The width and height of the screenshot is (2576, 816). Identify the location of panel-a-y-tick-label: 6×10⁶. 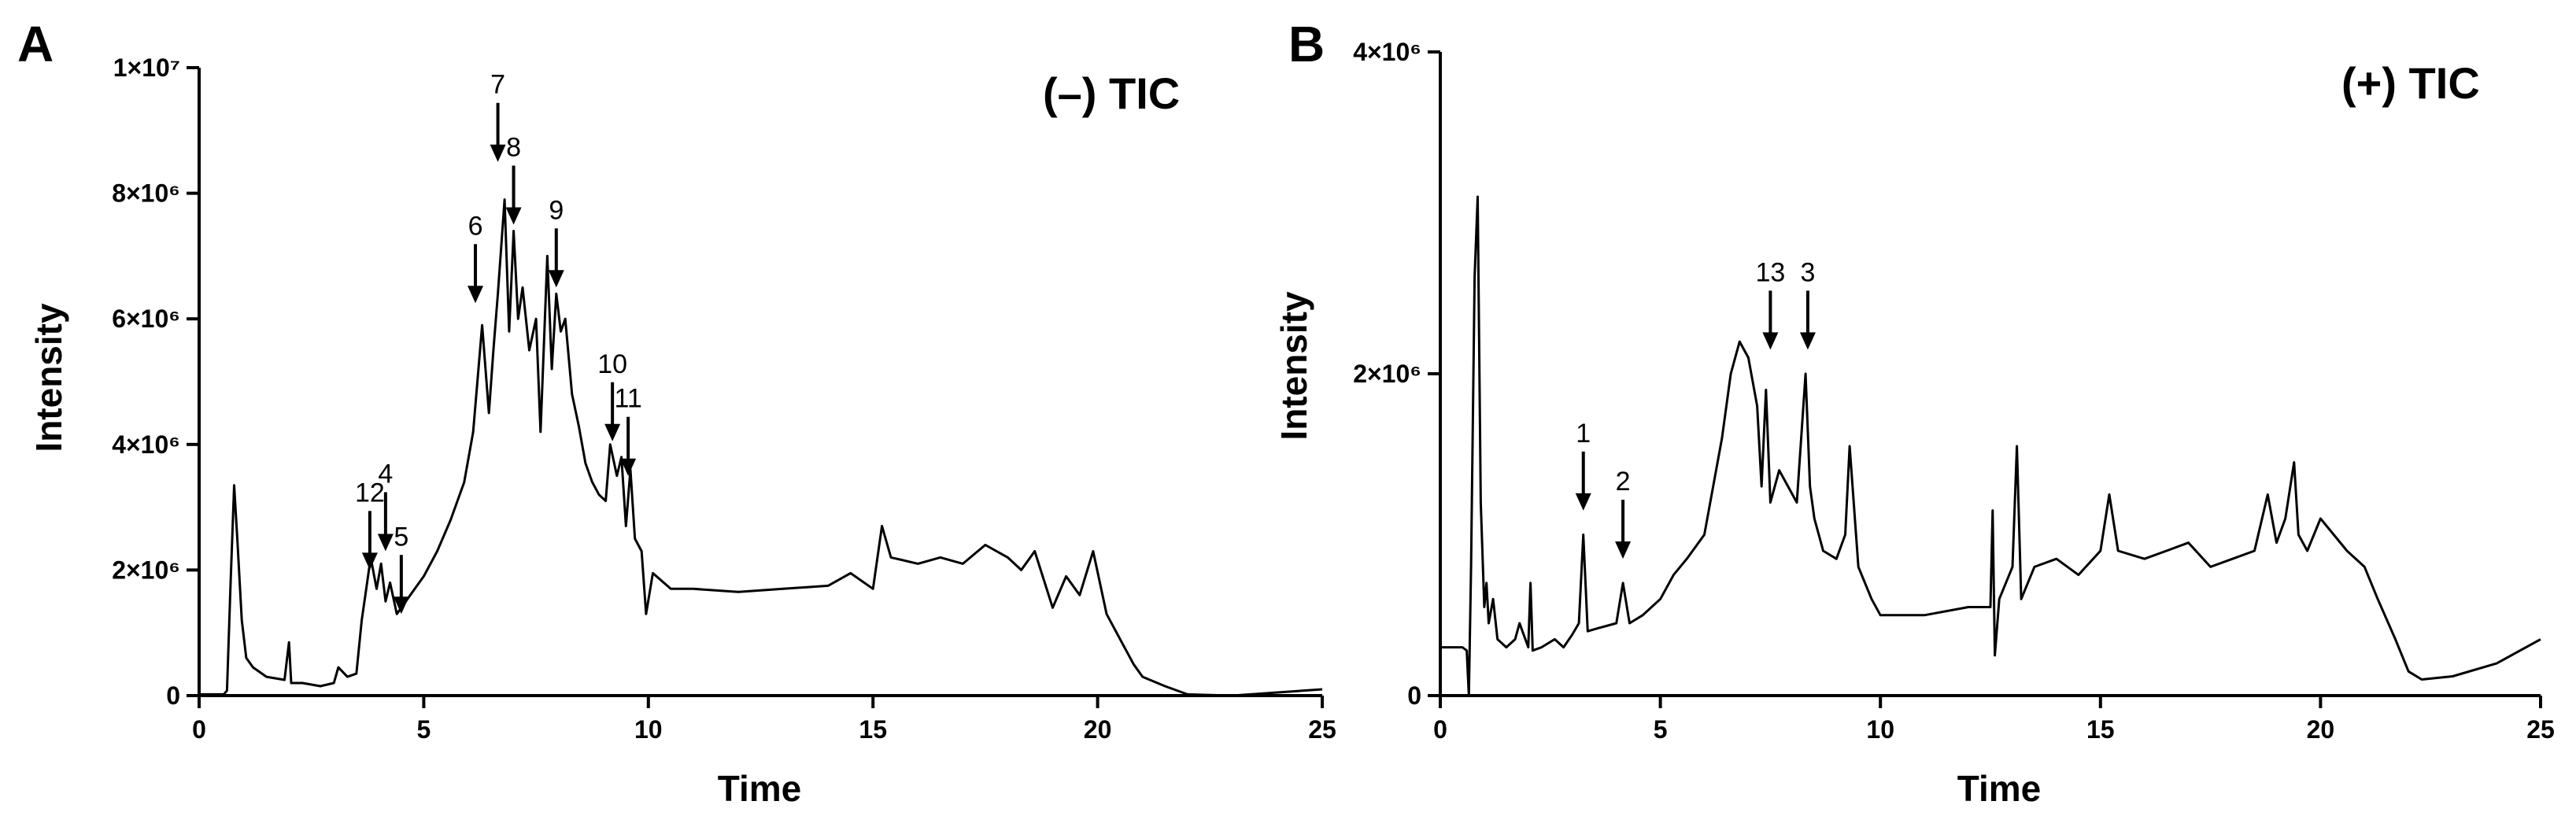
(146, 319).